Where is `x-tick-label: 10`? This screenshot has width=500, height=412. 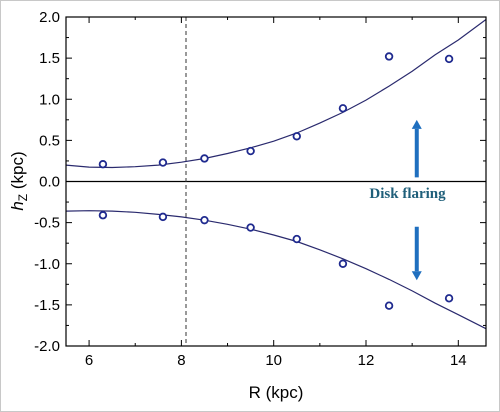 x-tick-label: 10 is located at coordinates (273, 360).